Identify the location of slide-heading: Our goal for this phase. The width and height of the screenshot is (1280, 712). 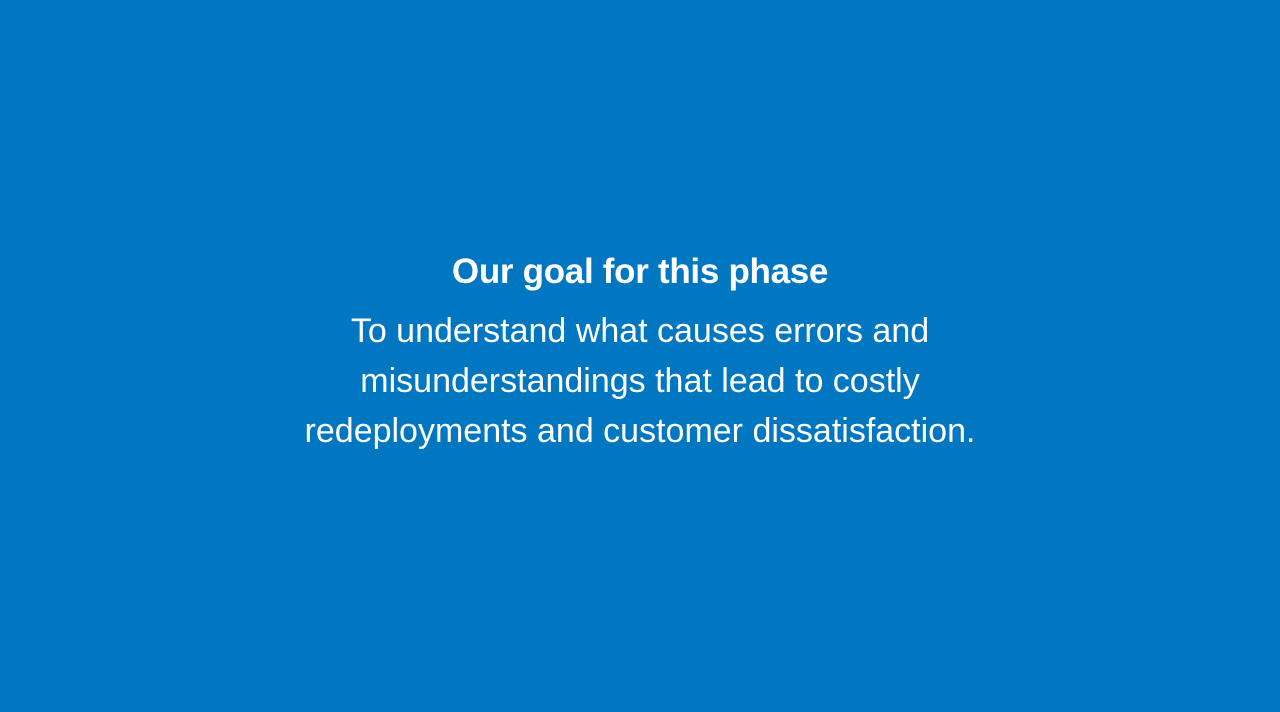
(640, 271).